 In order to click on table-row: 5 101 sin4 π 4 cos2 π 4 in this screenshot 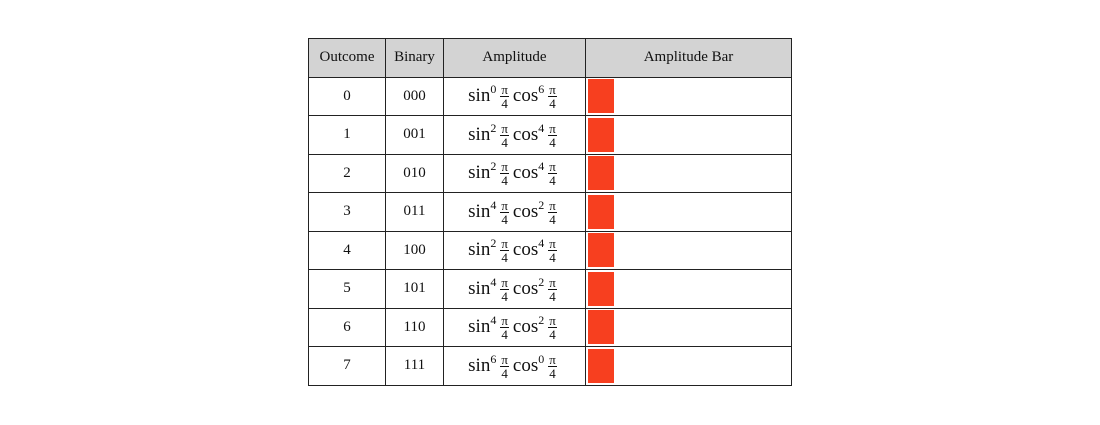, I will do `click(550, 289)`.